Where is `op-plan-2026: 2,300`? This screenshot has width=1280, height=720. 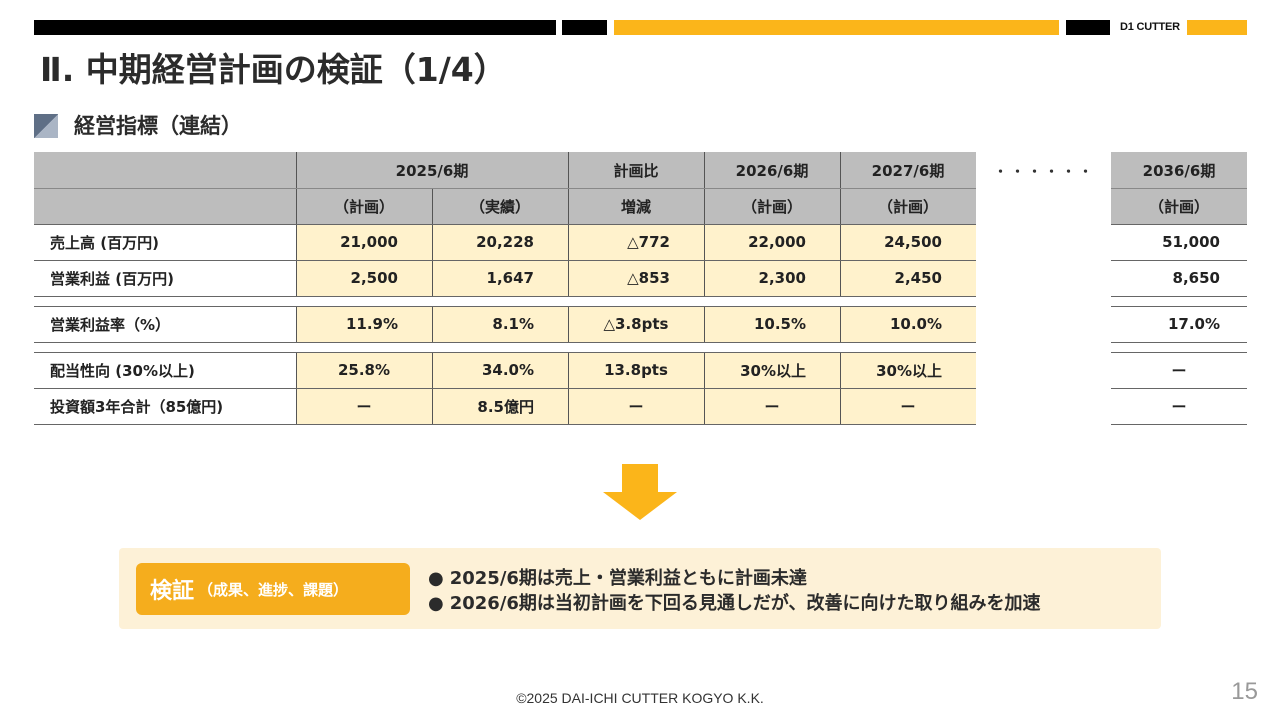
op-plan-2026: 2,300 is located at coordinates (772, 278).